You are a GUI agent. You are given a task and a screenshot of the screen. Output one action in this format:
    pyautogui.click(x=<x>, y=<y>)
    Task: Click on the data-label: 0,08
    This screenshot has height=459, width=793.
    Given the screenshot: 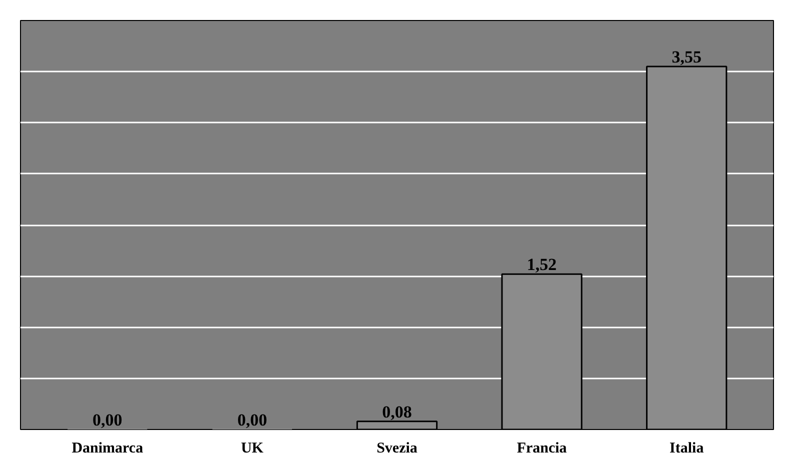 What is the action you would take?
    pyautogui.click(x=397, y=412)
    